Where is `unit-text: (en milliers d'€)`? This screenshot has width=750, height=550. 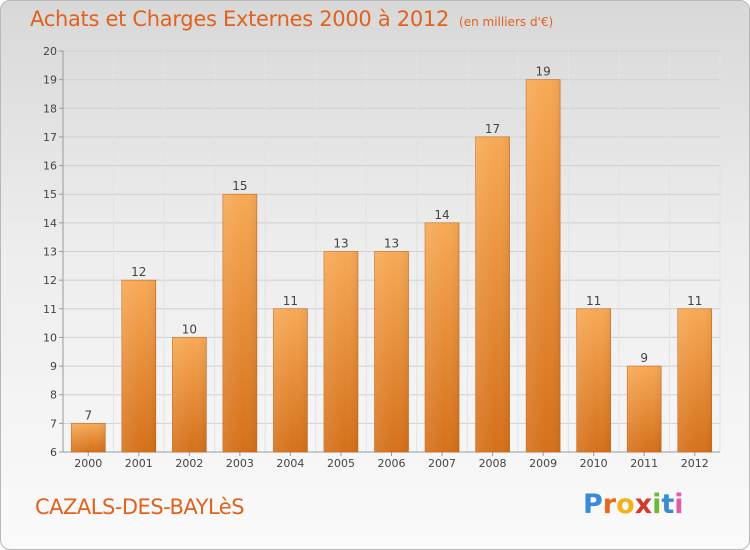
unit-text: (en milliers d'€) is located at coordinates (506, 22).